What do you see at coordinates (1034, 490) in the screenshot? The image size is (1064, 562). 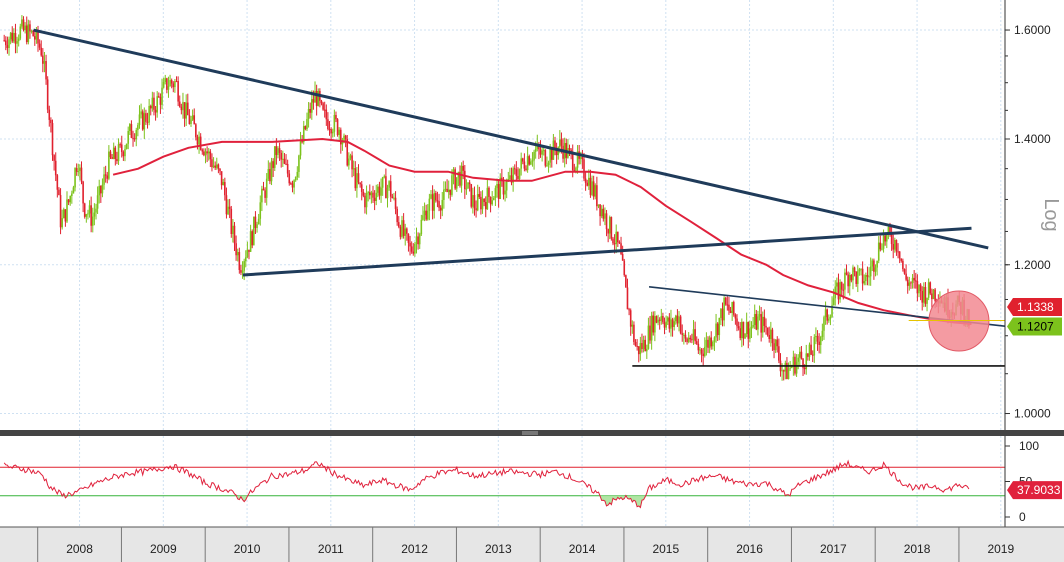 I see `rsi-tag-last: 37.9033` at bounding box center [1034, 490].